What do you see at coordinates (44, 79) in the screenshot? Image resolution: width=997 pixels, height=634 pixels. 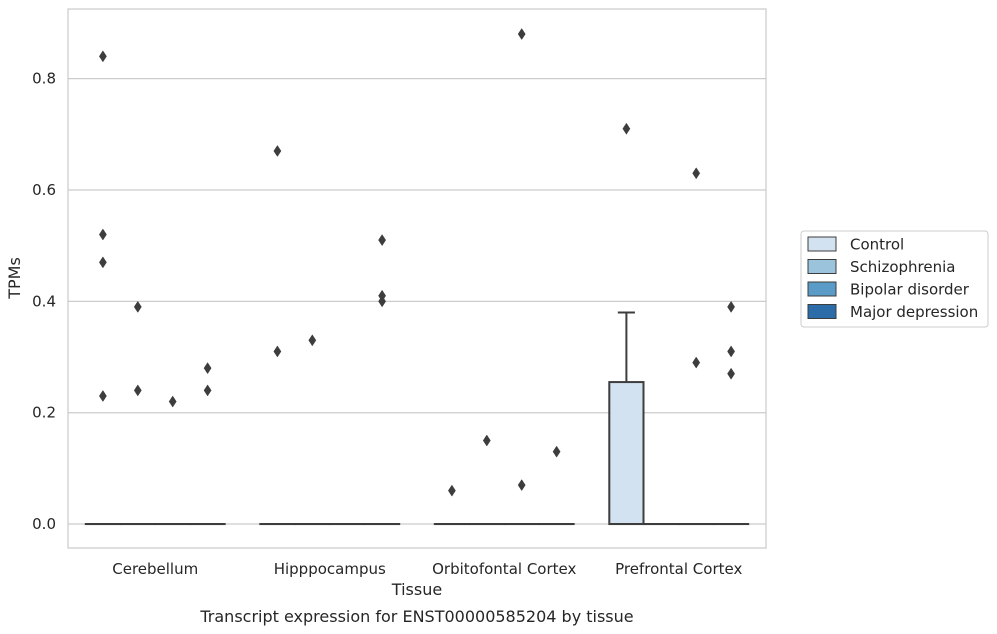 I see `y-tick-label: 0.8` at bounding box center [44, 79].